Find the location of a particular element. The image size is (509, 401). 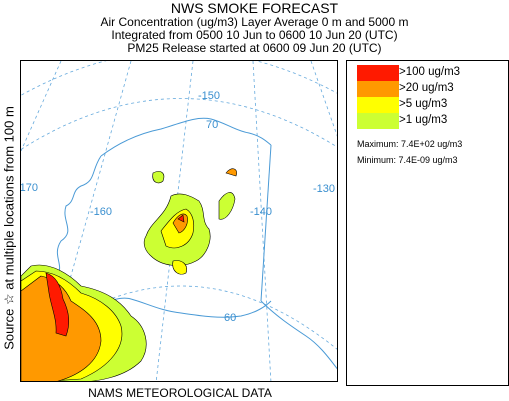

panhandle is located at coordinates (298, 335).